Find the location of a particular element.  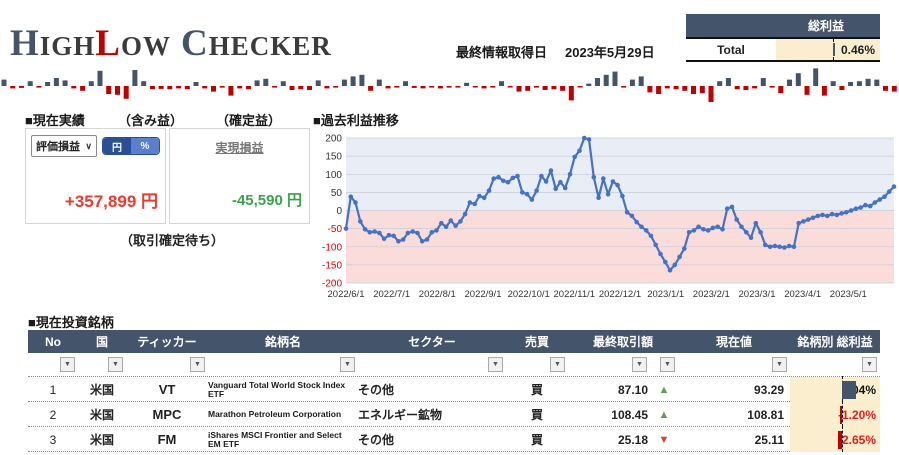

realized-gain-value: -45,590 円 is located at coordinates (266, 200).